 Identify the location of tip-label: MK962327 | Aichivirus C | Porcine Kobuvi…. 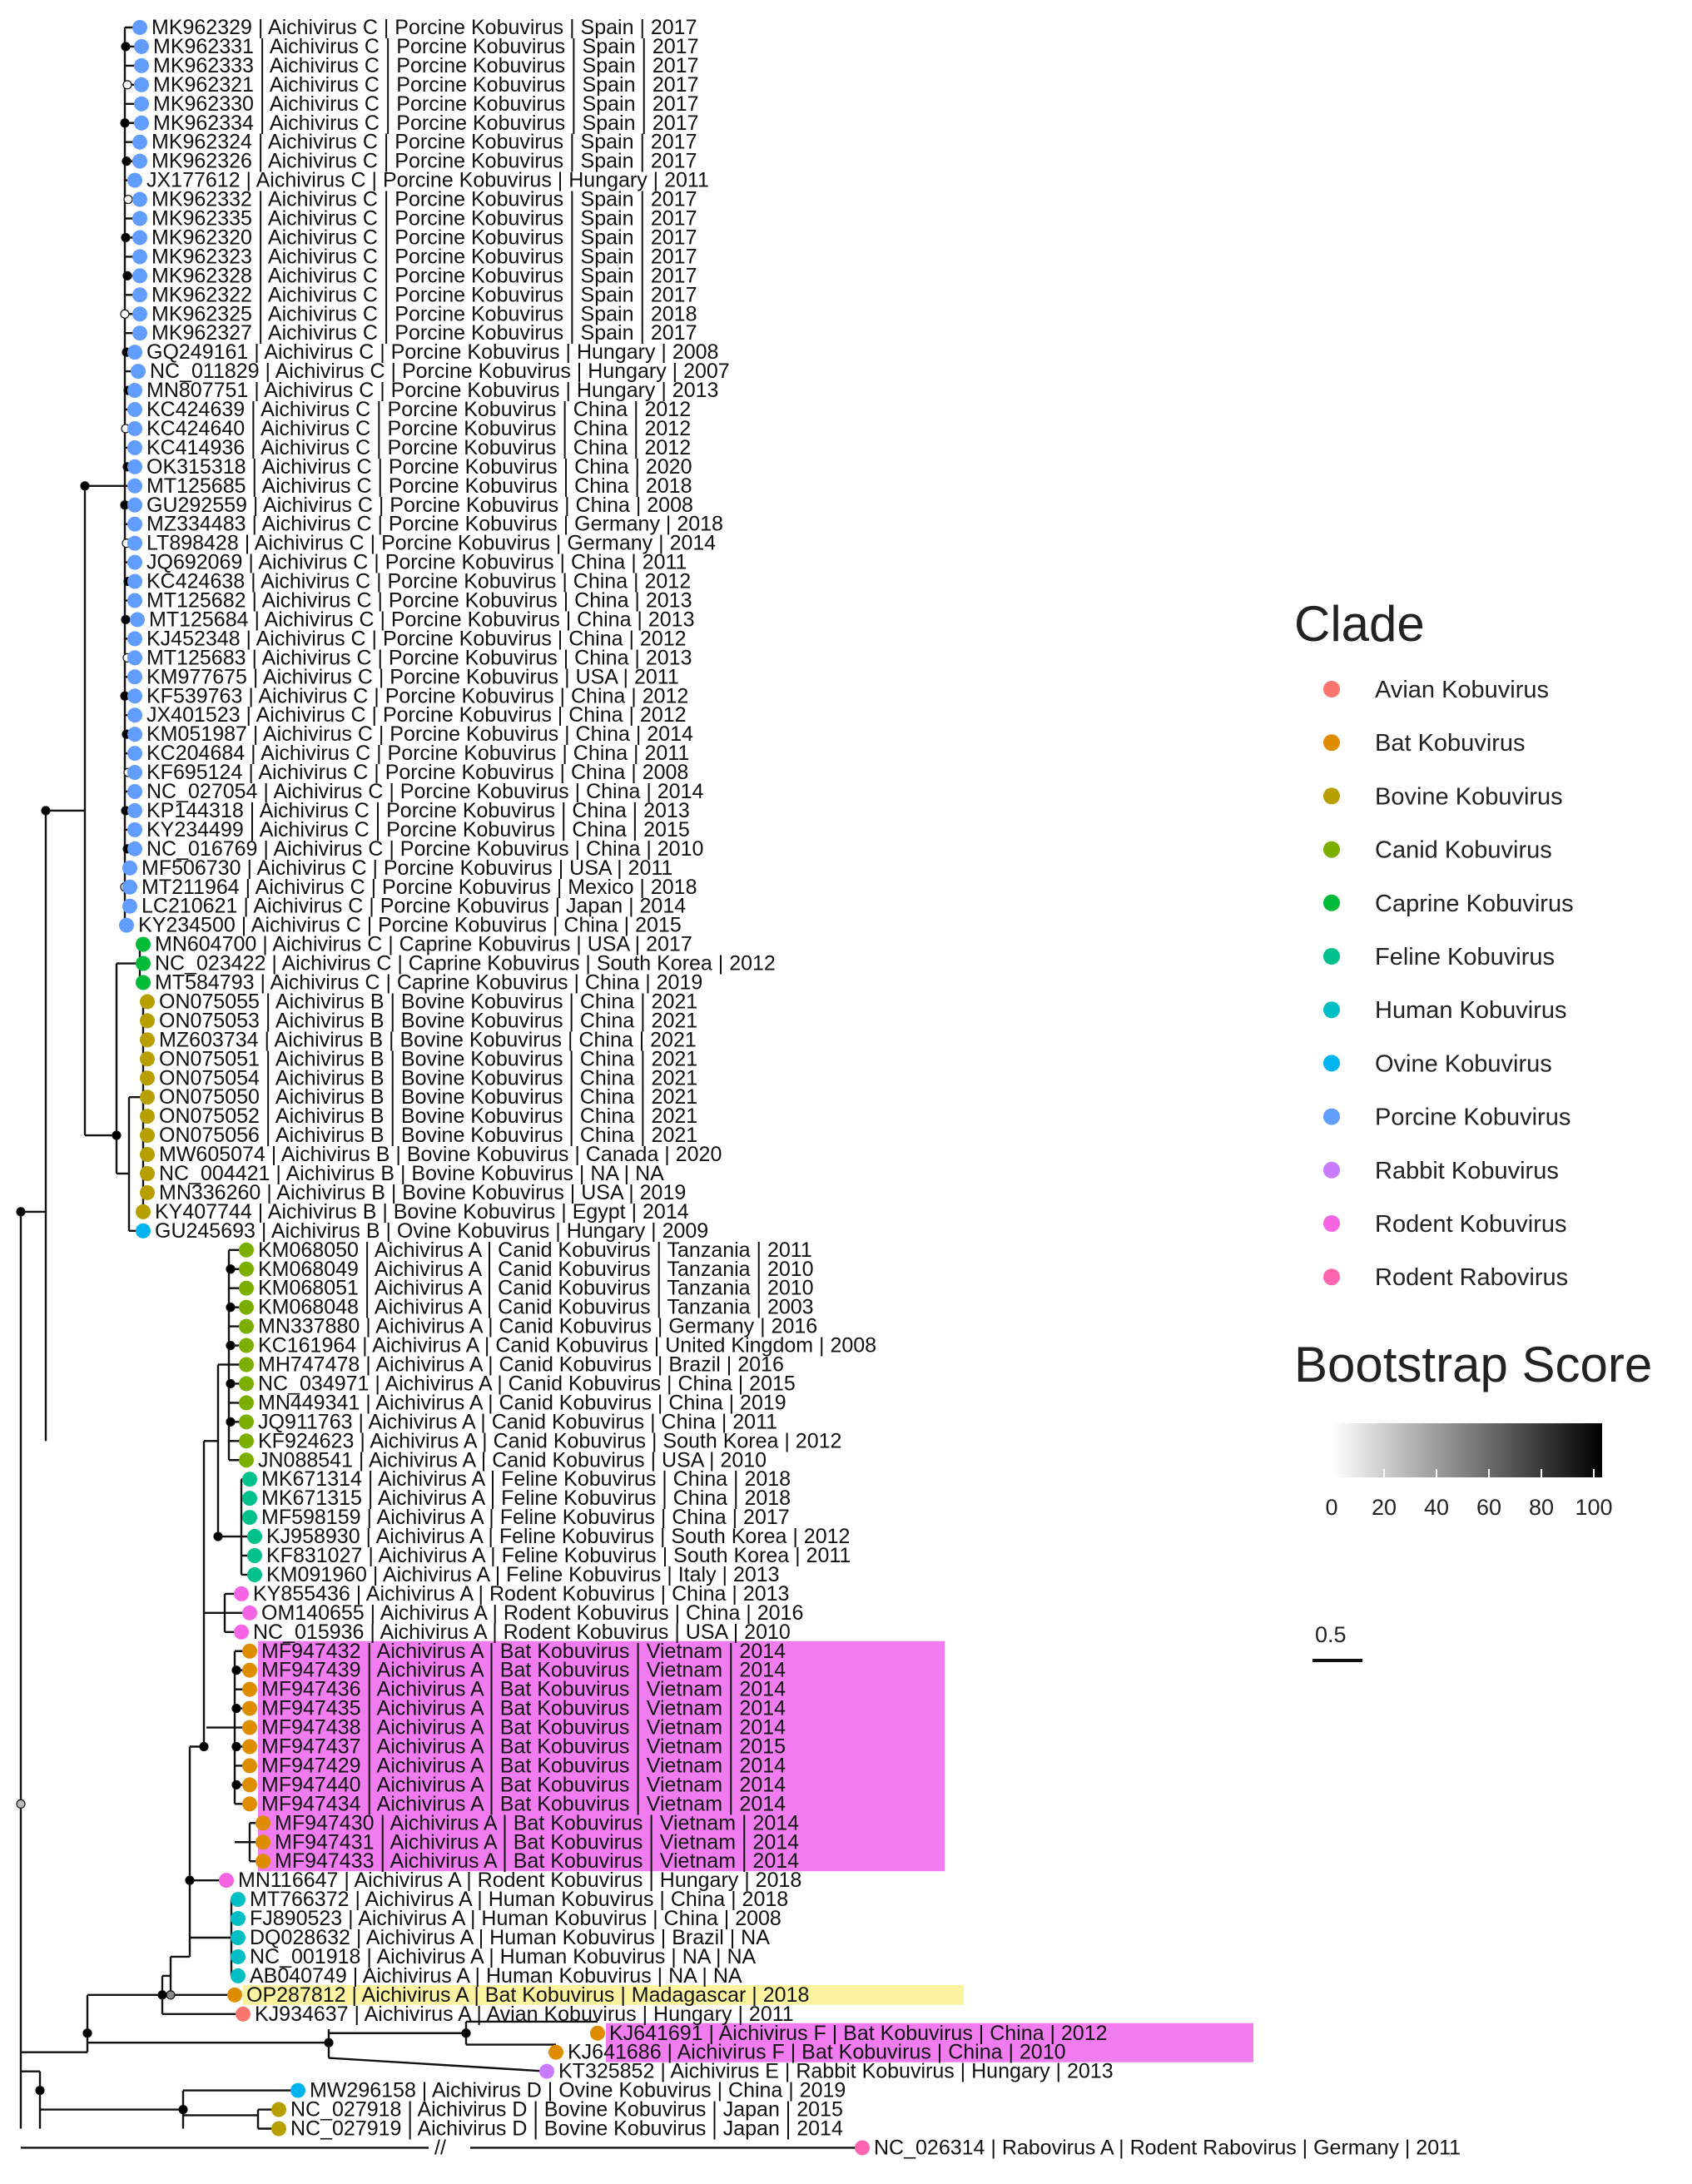
(424, 333).